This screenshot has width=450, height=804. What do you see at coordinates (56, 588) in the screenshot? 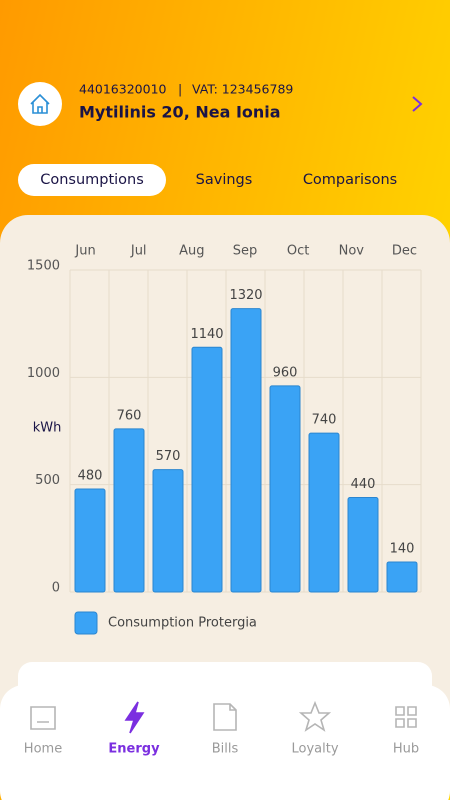
I see `y-tick-label: 0` at bounding box center [56, 588].